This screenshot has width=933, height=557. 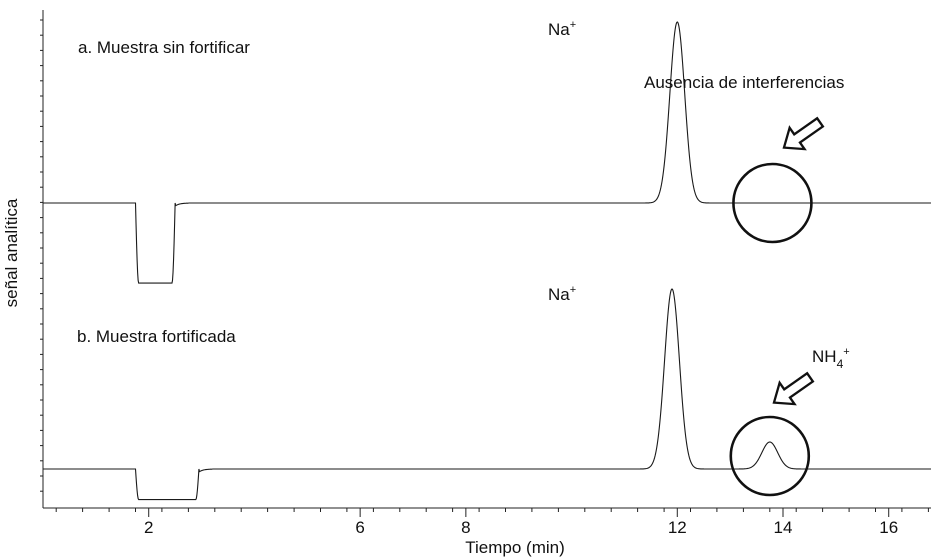 I want to click on pointer-arrow-b, so click(x=793, y=388).